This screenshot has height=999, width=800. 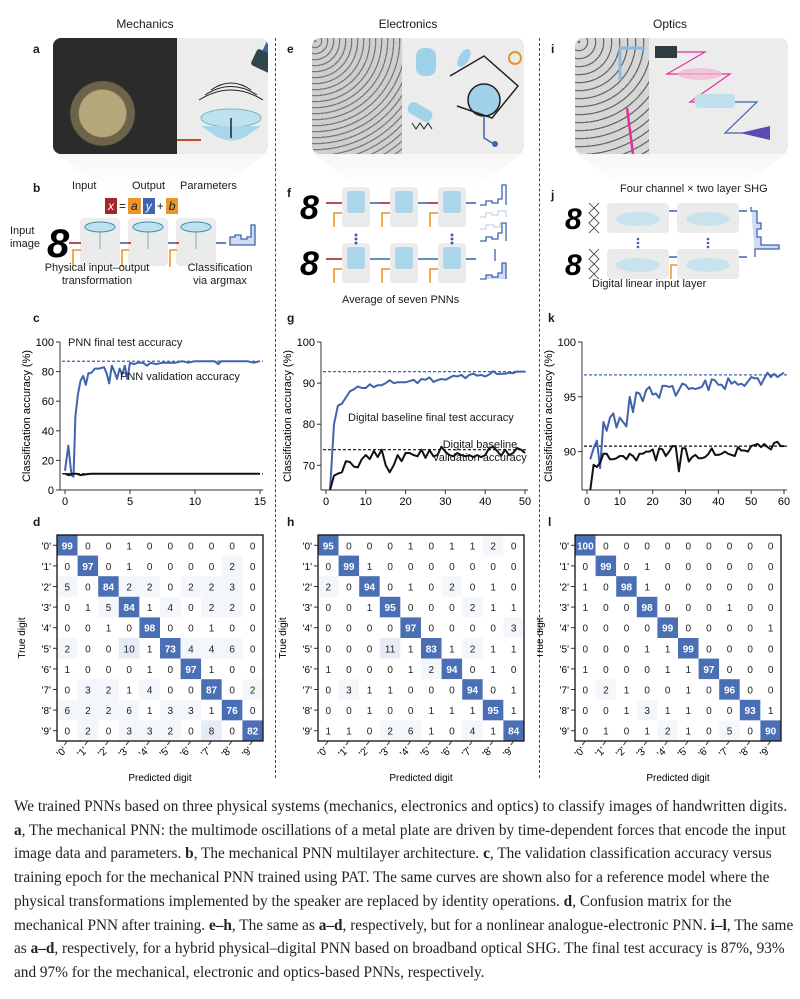 I want to click on cm-value: 95, so click(x=391, y=608).